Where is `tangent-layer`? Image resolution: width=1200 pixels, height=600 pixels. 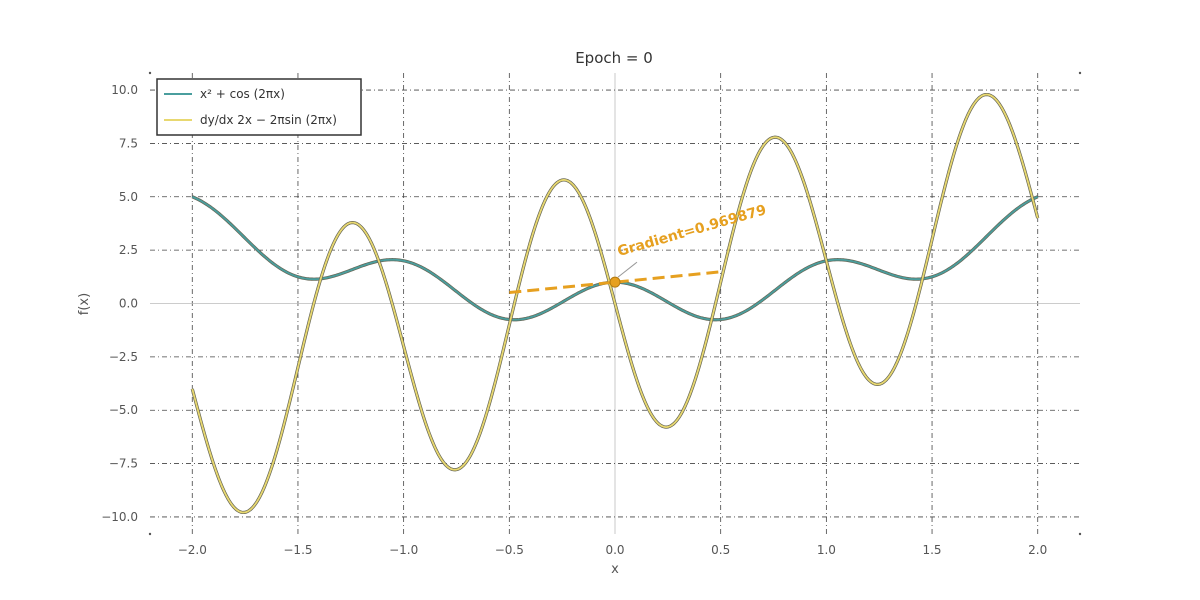 tangent-layer is located at coordinates (615, 282).